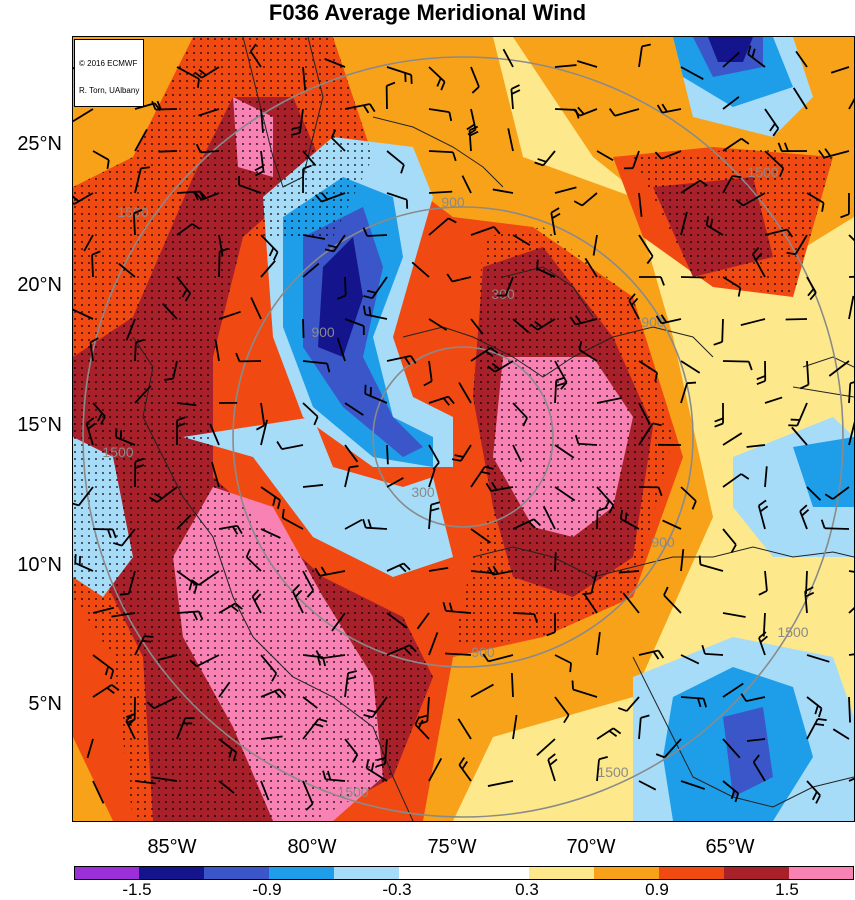 This screenshot has width=855, height=900. What do you see at coordinates (39, 144) in the screenshot?
I see `lat-label-25n: 25°N` at bounding box center [39, 144].